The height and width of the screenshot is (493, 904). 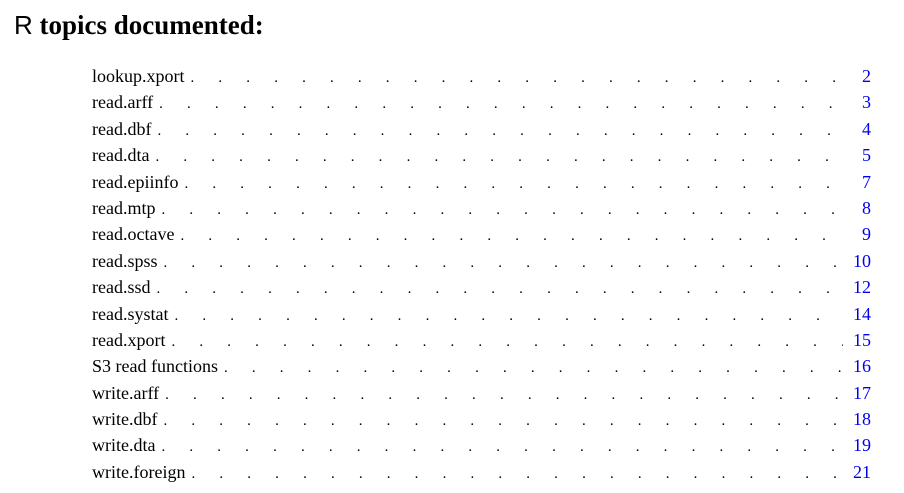 What do you see at coordinates (121, 155) in the screenshot?
I see `toc-entry-name: read.dta` at bounding box center [121, 155].